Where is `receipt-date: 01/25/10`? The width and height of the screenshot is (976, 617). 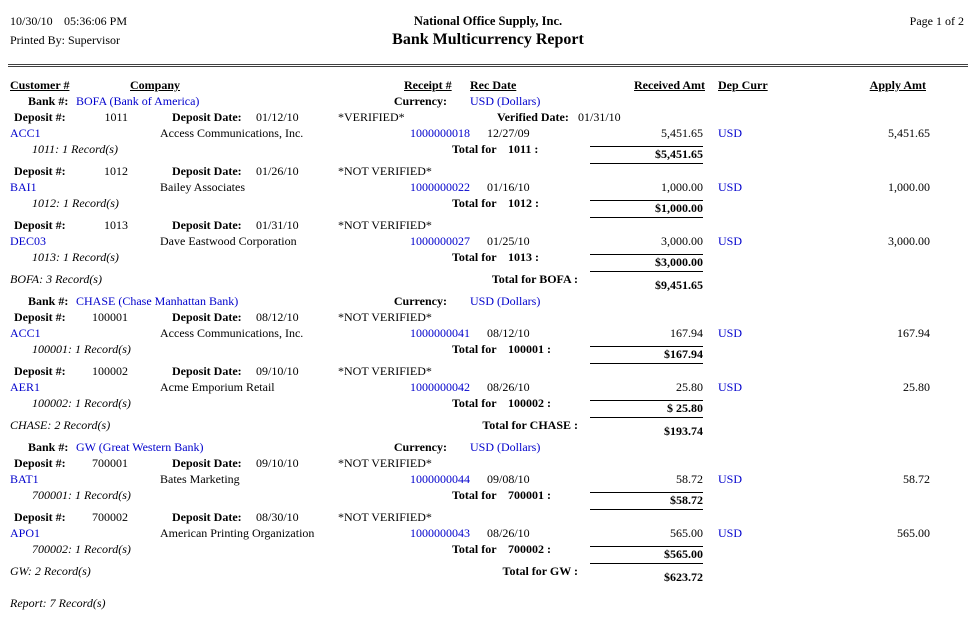 receipt-date: 01/25/10 is located at coordinates (508, 241).